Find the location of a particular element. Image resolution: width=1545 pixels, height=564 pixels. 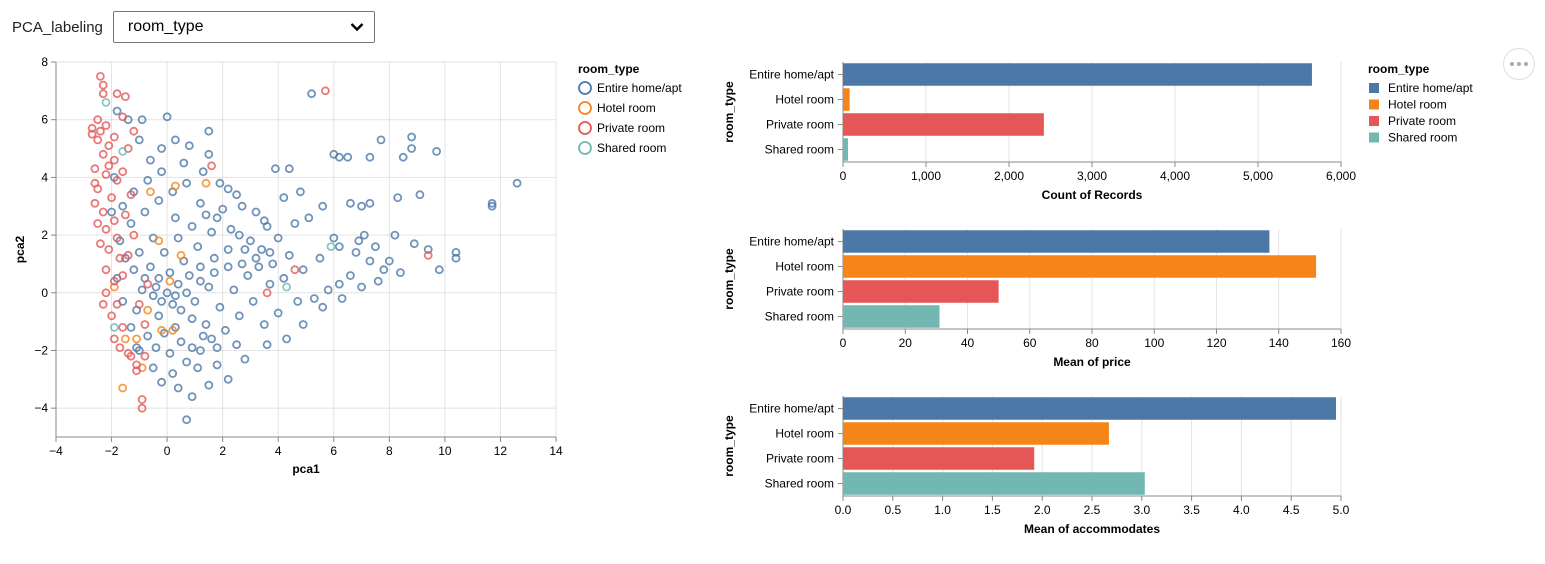

bar-tick-label-x: 0.5 is located at coordinates (892, 510).